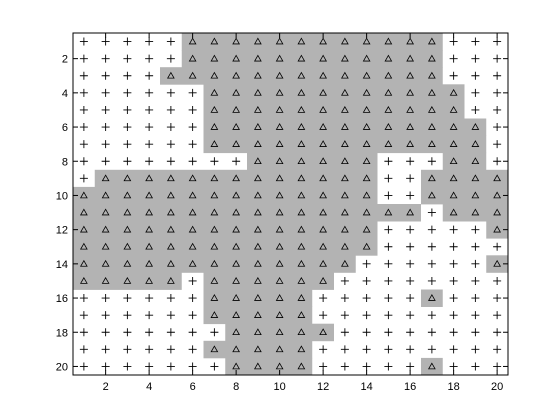 The width and height of the screenshot is (560, 420). What do you see at coordinates (62, 299) in the screenshot?
I see `y-tick-label: 16` at bounding box center [62, 299].